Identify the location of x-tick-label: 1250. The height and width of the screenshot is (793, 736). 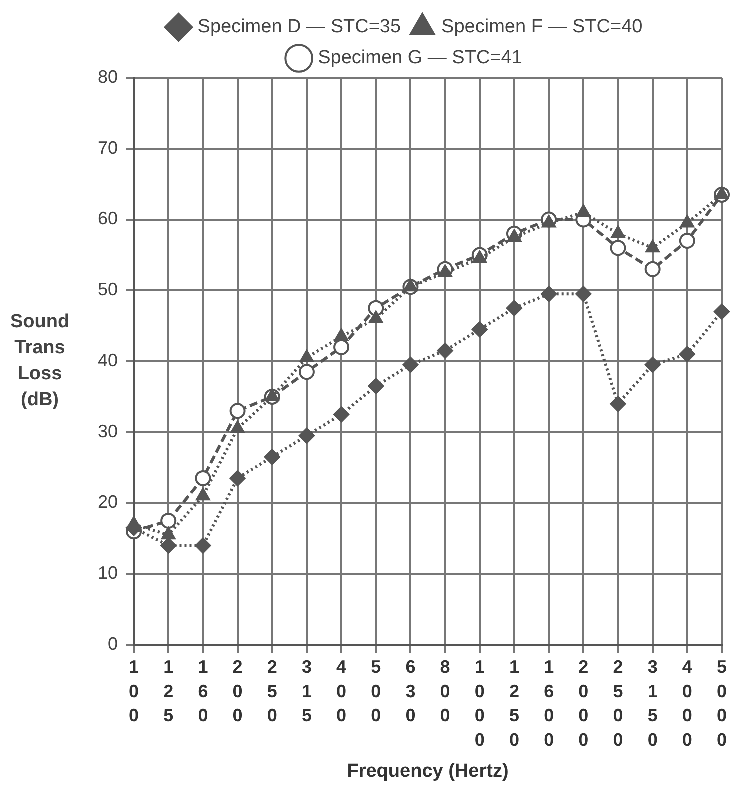
(514, 703).